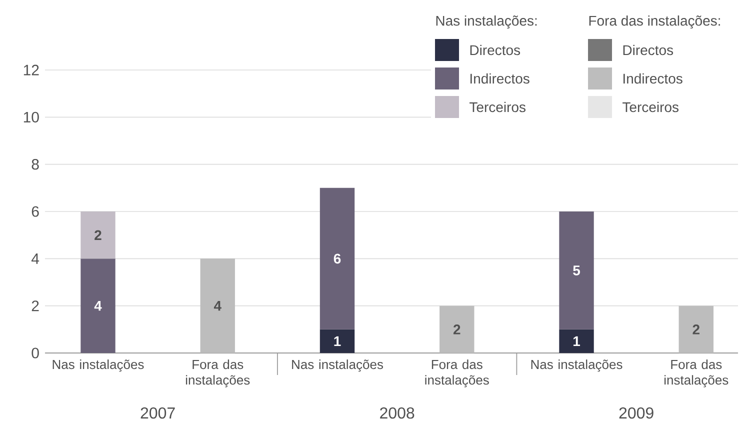  Describe the element at coordinates (636, 413) in the screenshot. I see `text: 2009` at that location.